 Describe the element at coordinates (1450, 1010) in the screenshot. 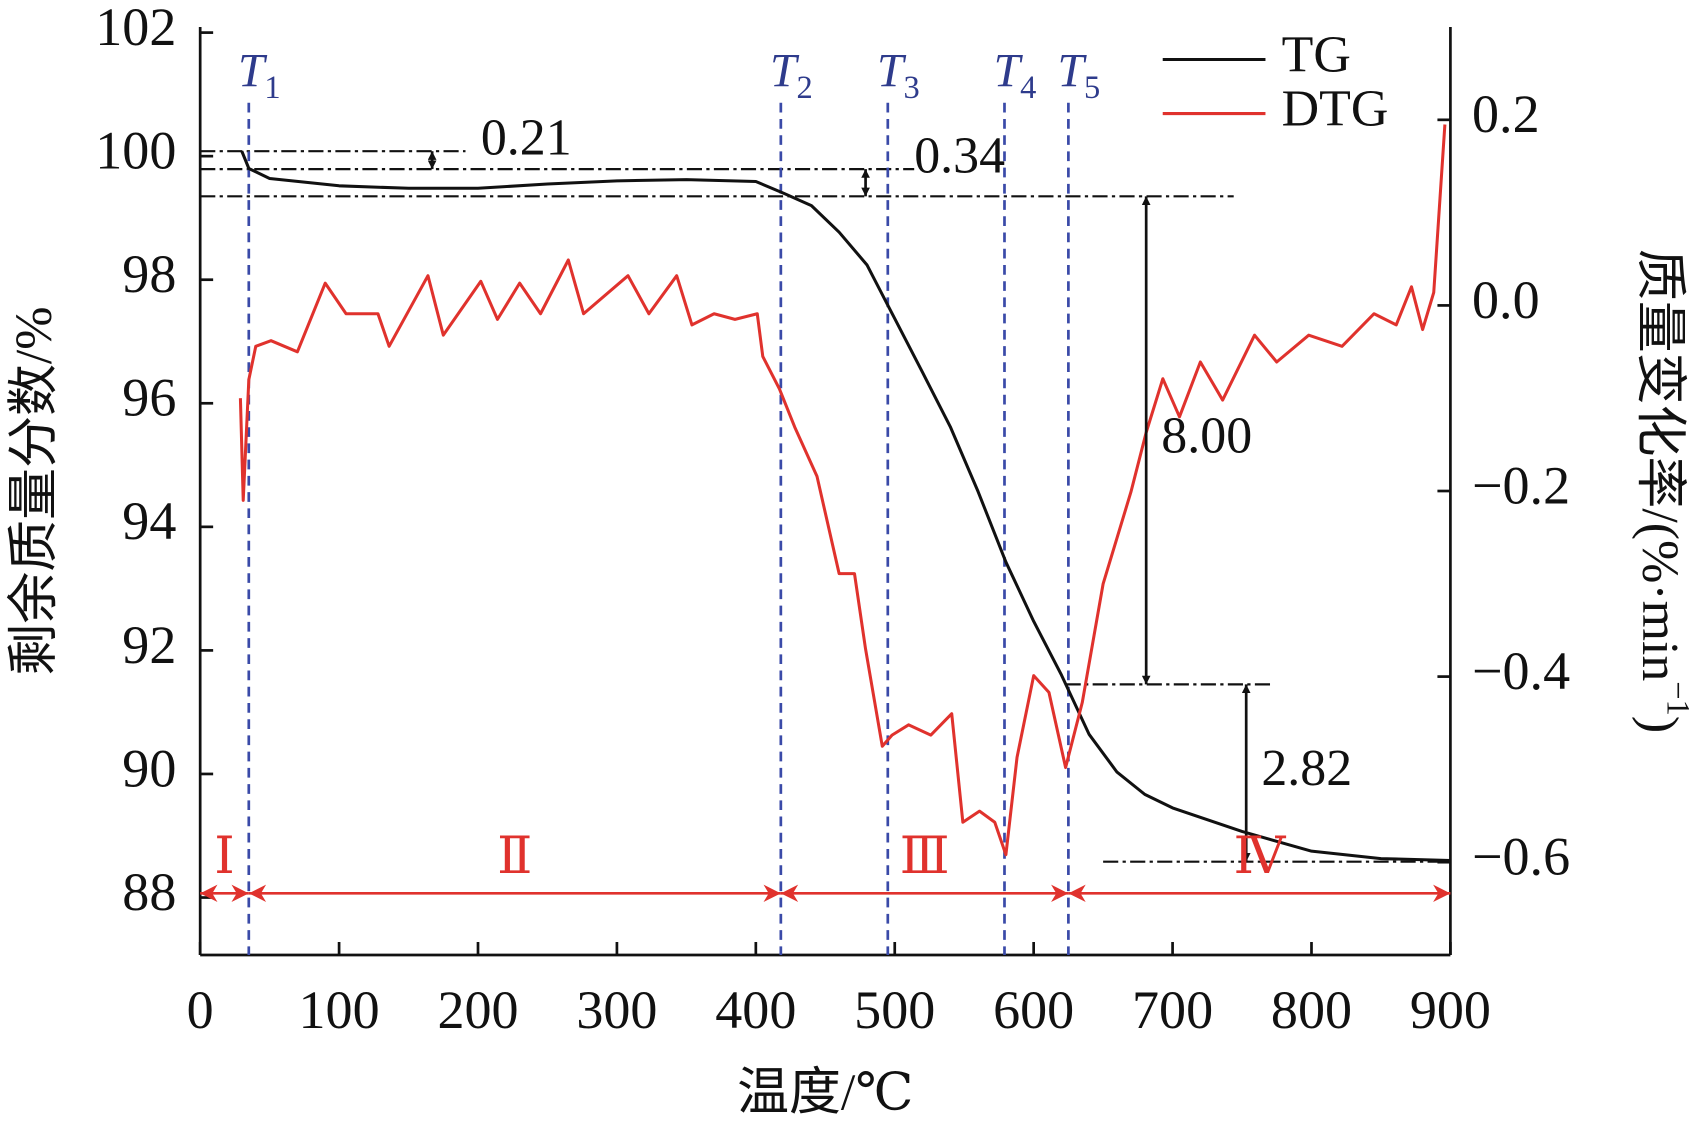

I see `x-tick-label: 900` at that location.